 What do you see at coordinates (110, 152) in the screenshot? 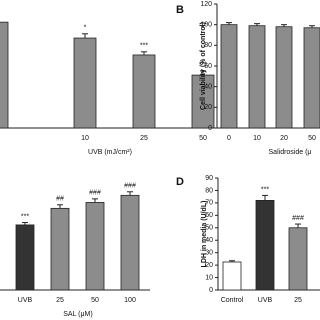
I see `x-axis-label: UVB (mJ/cm²)` at bounding box center [110, 152].